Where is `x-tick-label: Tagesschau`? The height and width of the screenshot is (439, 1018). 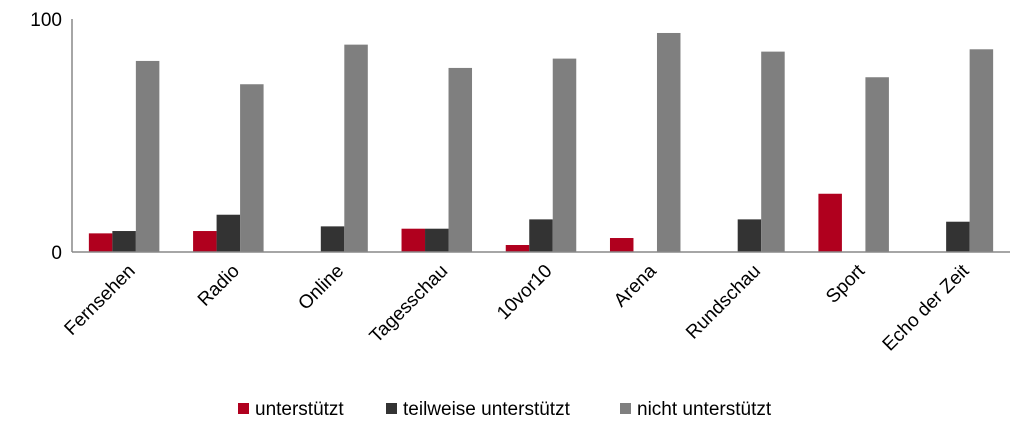
x-tick-label: Tagesschau is located at coordinates (409, 304).